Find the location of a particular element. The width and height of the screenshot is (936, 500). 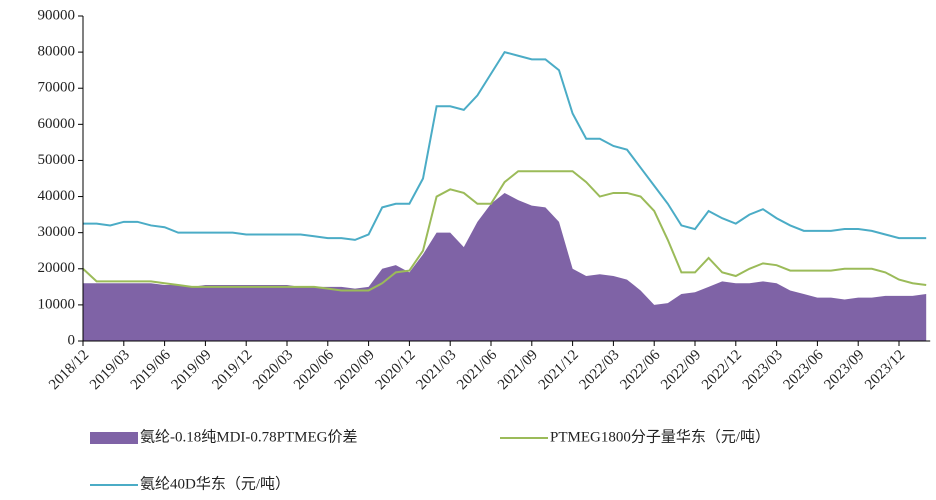

y-tick-label: 80000 is located at coordinates (57, 52).